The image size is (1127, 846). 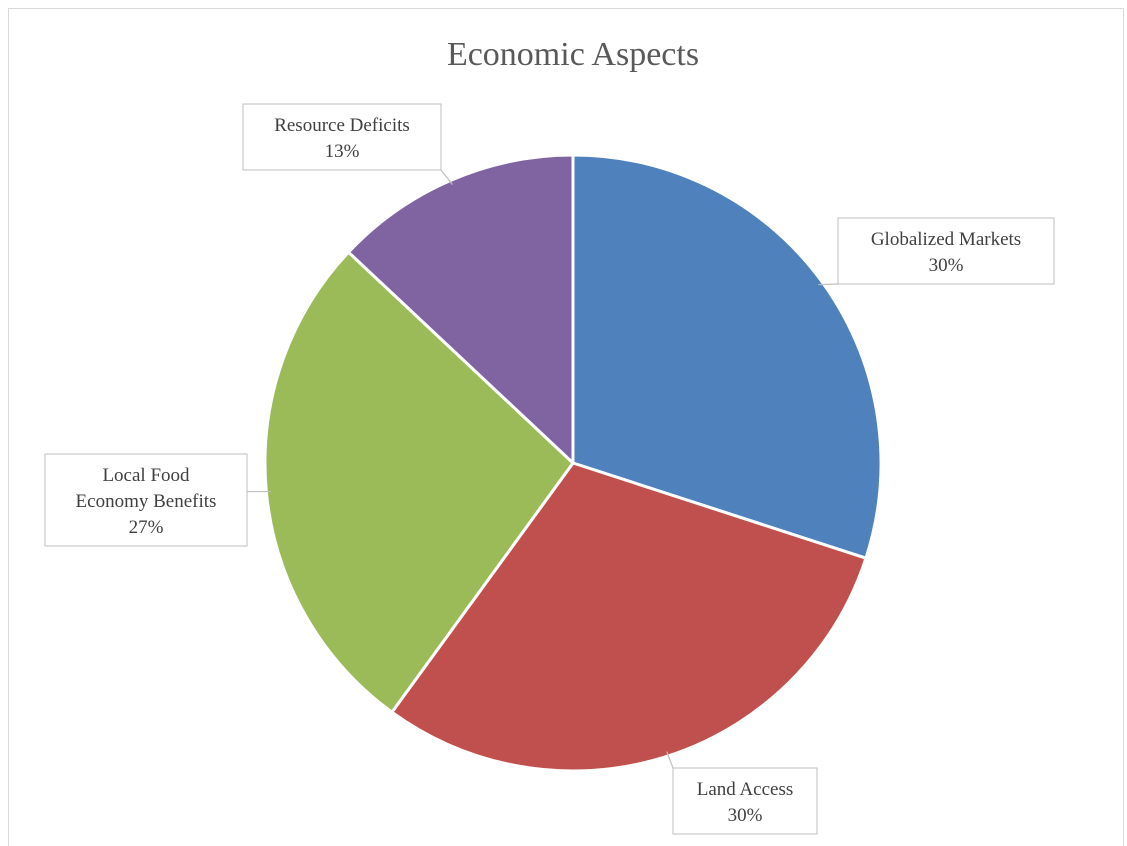 I want to click on leader-line-resource-deficits, so click(x=446, y=177).